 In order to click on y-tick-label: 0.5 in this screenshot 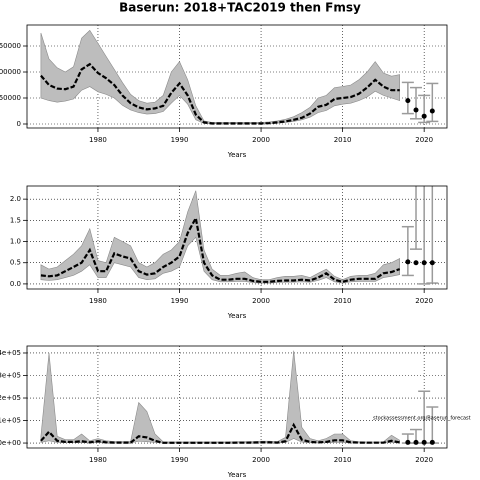, I will do `click(15, 263)`.